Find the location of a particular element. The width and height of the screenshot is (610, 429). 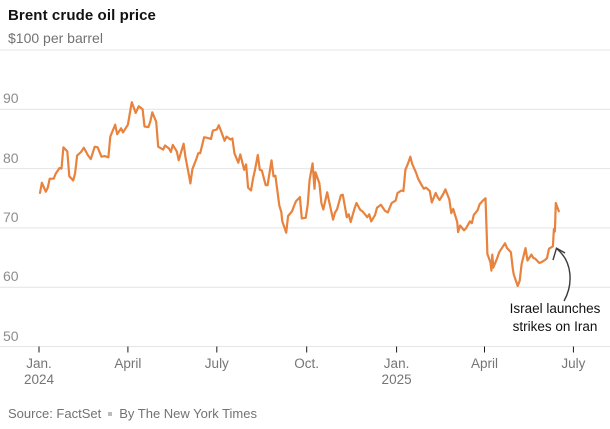

source-credit: Source: FactSet By The New York Times is located at coordinates (132, 413).